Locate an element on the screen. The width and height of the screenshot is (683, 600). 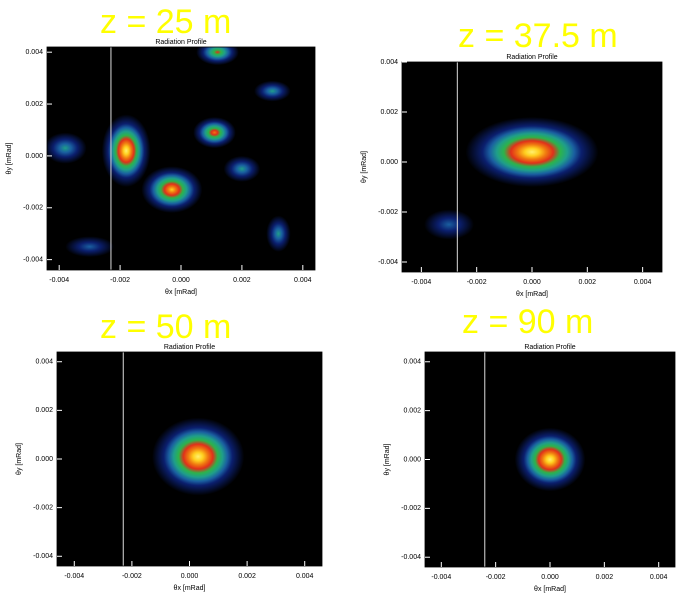
annotation: z = 25 m is located at coordinates (165, 22).